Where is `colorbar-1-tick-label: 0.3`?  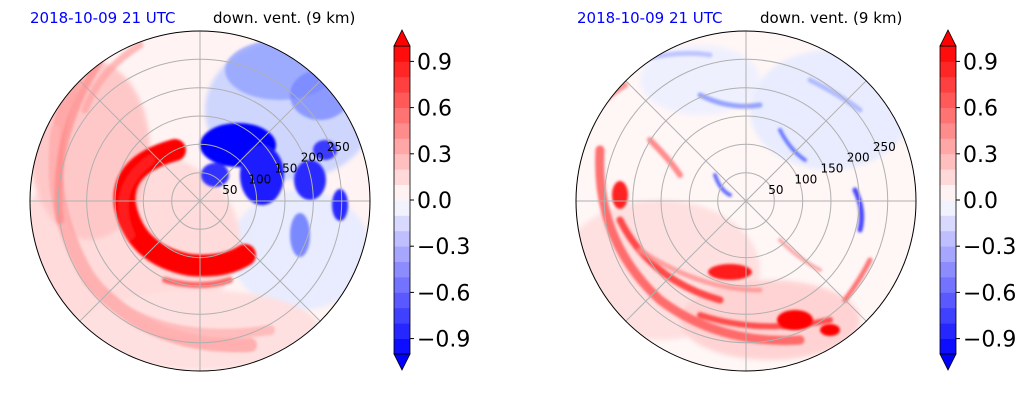
colorbar-1-tick-label: 0.3 is located at coordinates (434, 155).